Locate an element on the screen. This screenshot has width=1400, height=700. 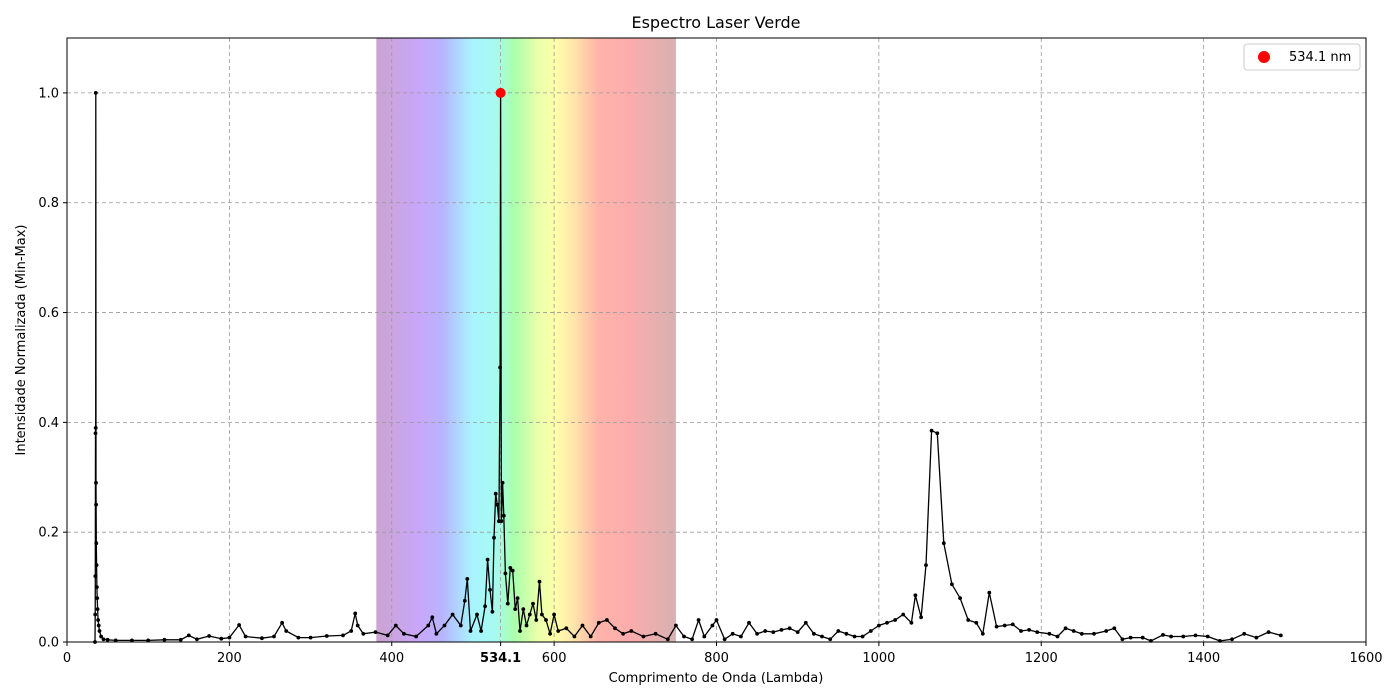
x-tick-label-4: 800 is located at coordinates (716, 658).